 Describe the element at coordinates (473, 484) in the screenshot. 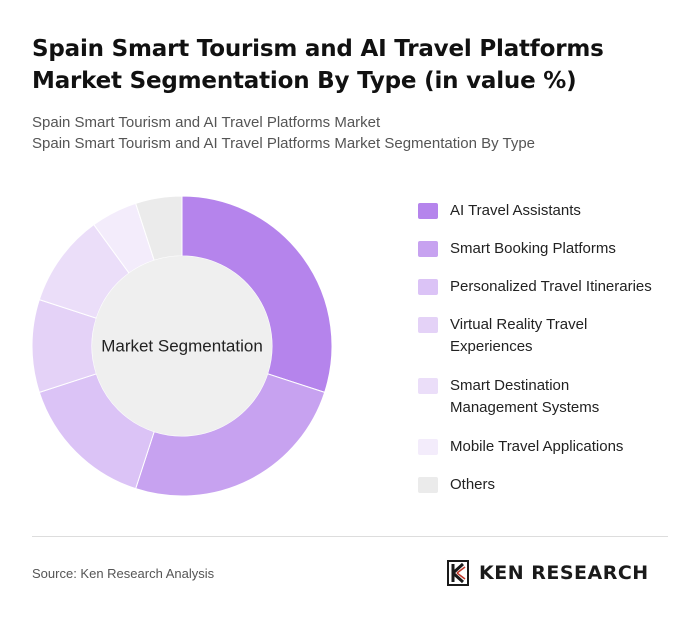

I see `legend-label: Others` at that location.